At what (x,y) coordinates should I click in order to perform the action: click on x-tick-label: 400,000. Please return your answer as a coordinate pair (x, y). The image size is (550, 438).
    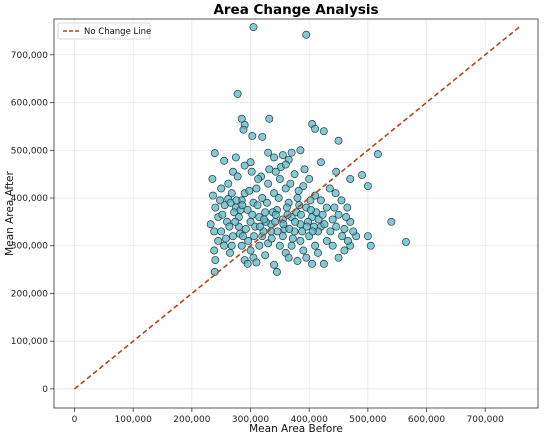
    Looking at the image, I should click on (309, 420).